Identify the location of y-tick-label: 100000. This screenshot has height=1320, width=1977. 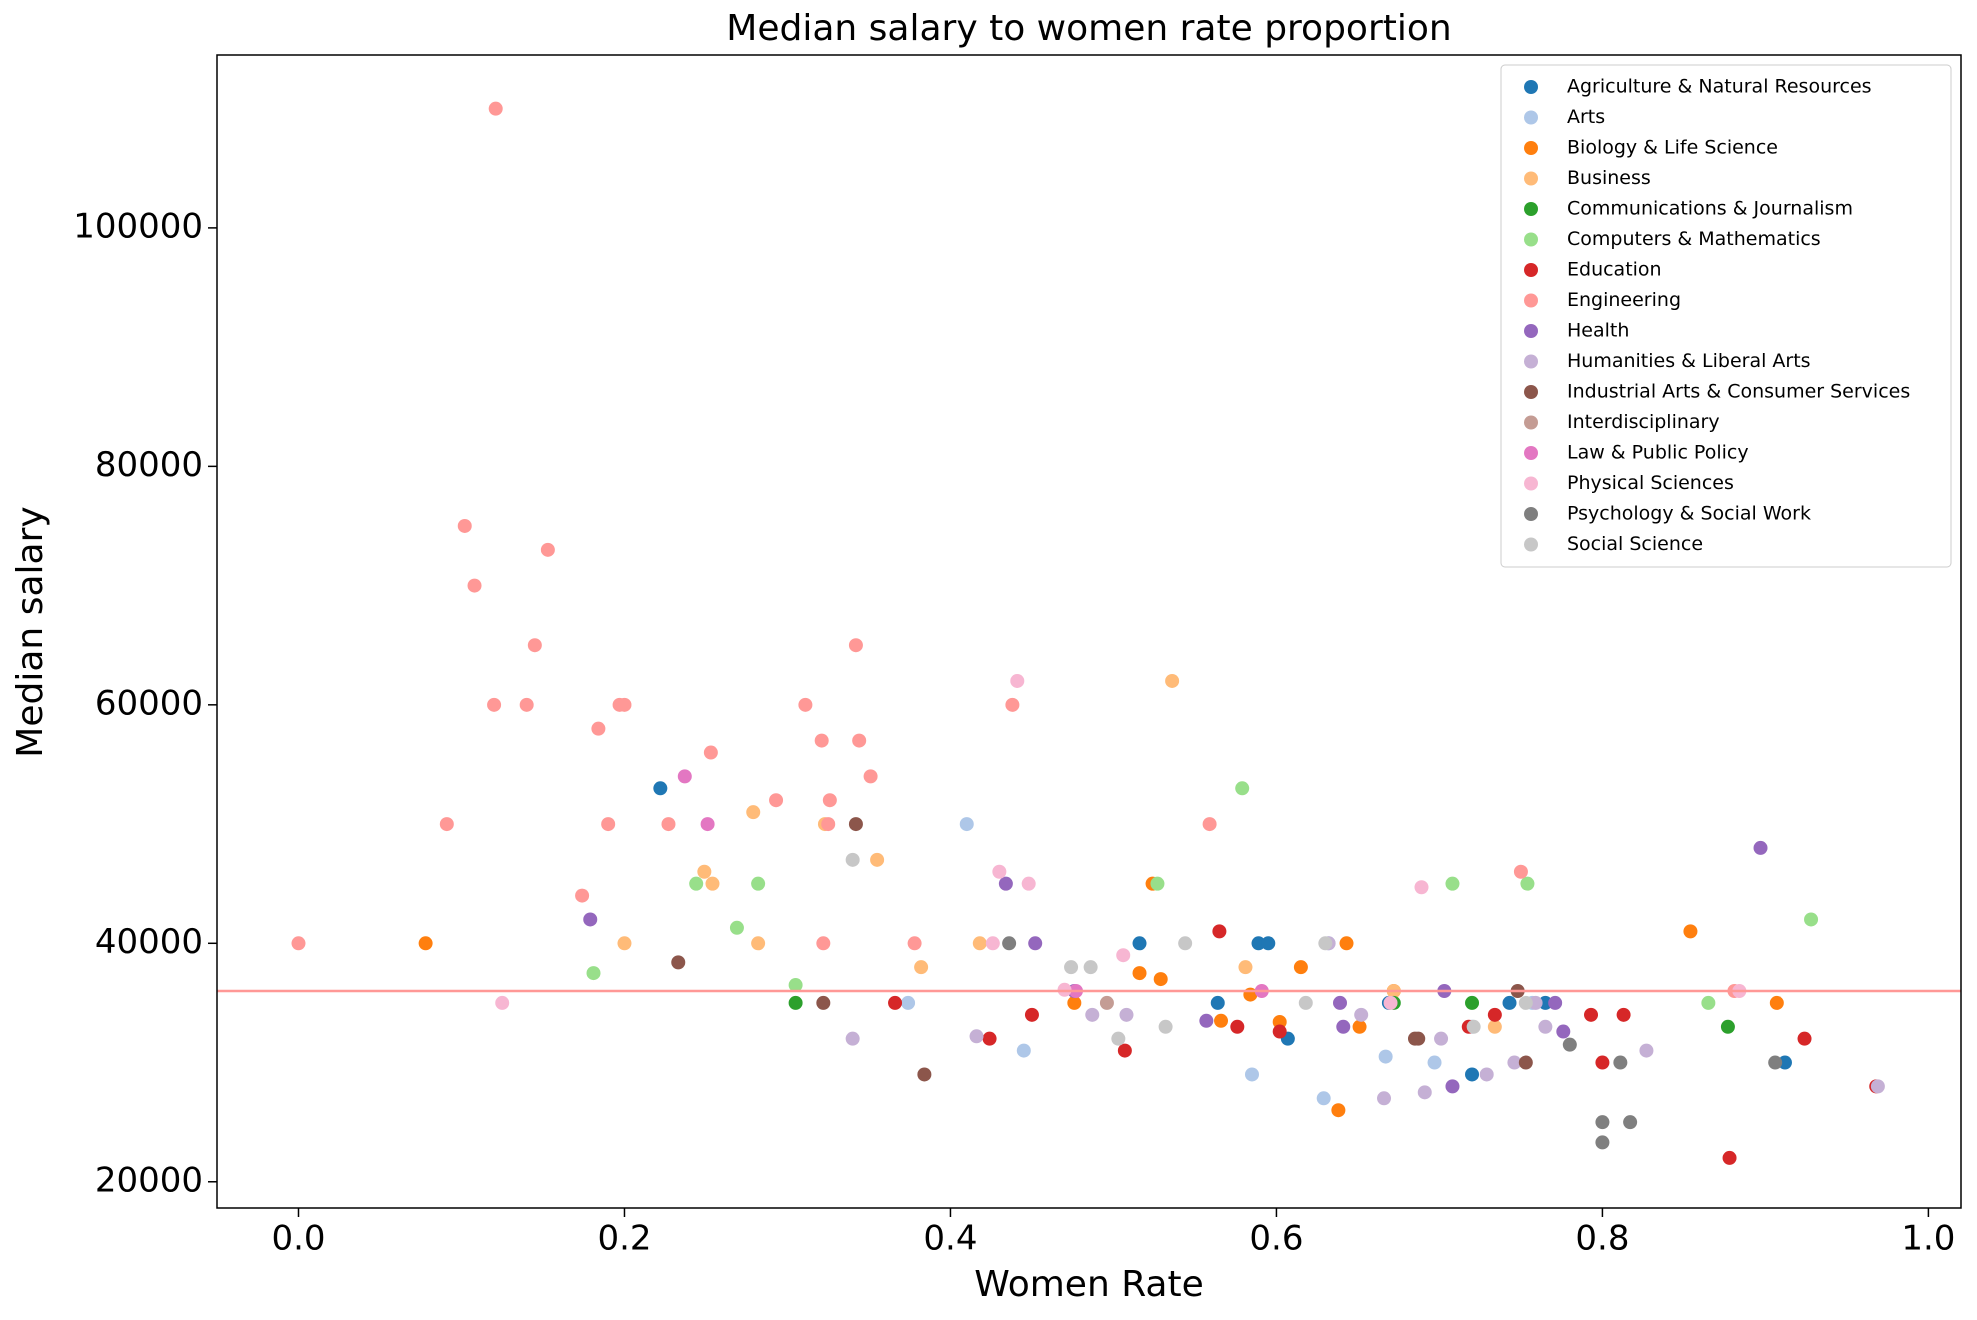
(138, 226).